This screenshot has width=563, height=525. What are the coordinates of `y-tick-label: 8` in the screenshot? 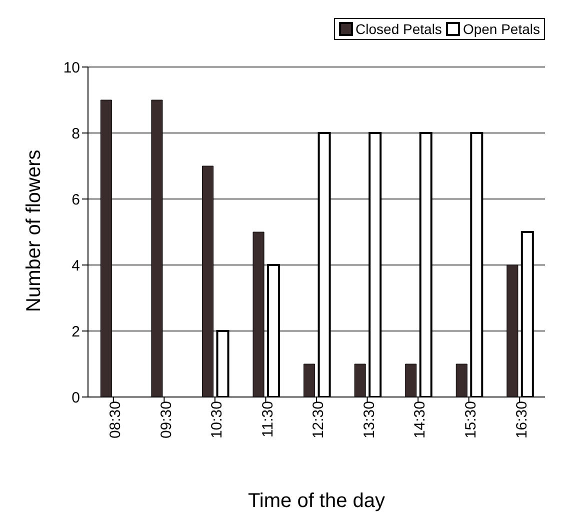 It's located at (76, 133).